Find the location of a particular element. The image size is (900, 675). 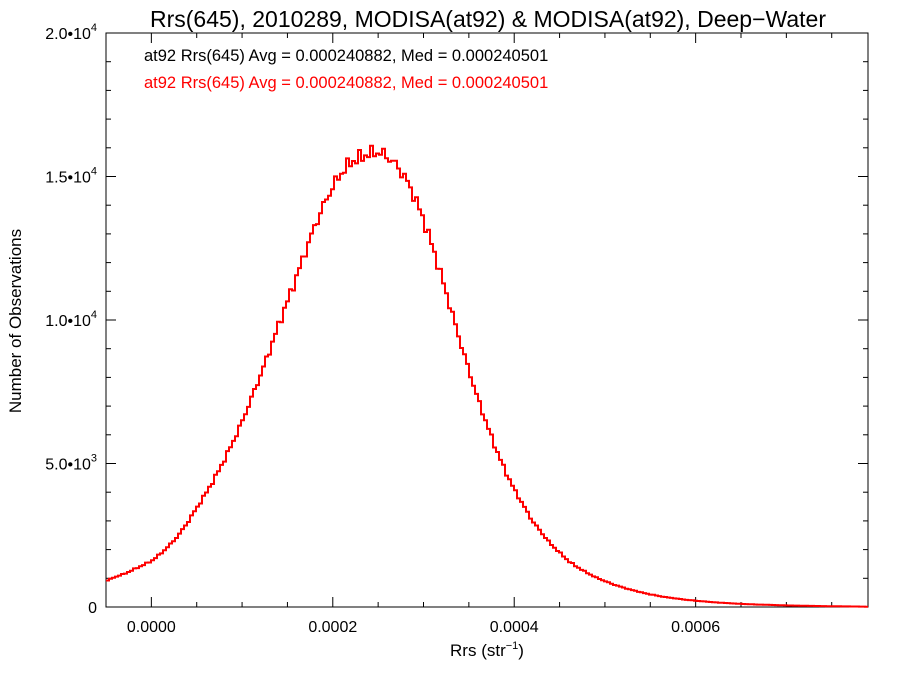

y-tick-label-2: 1.0•104 is located at coordinates (71, 319).